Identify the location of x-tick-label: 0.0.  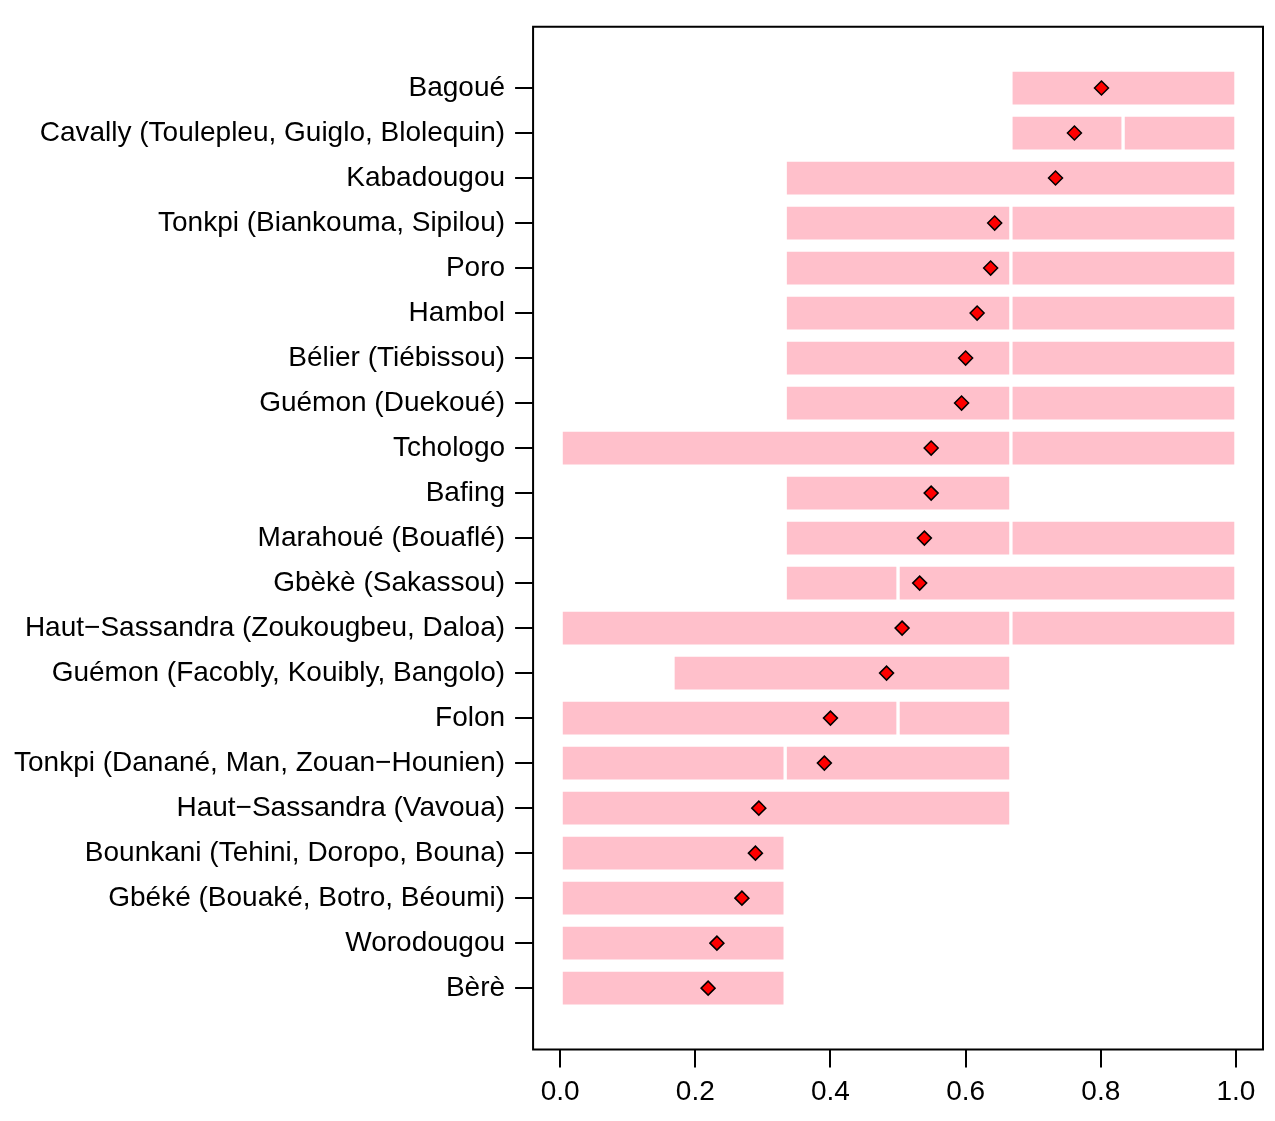
(560, 1090).